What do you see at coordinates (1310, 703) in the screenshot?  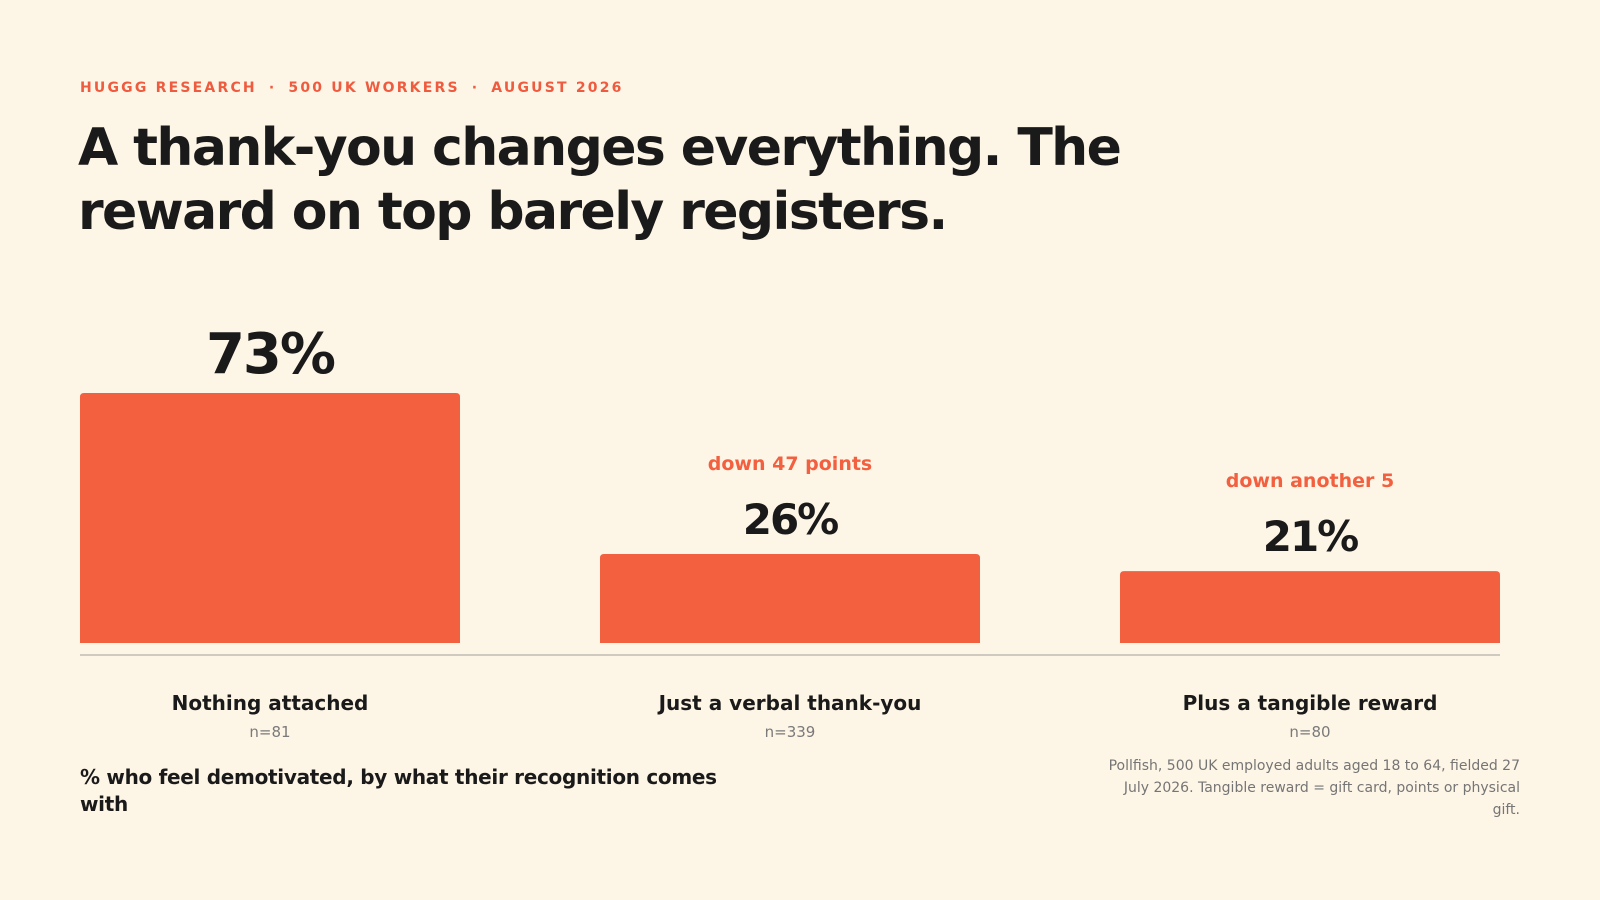 I see `category-label: Plus a tangible reward` at bounding box center [1310, 703].